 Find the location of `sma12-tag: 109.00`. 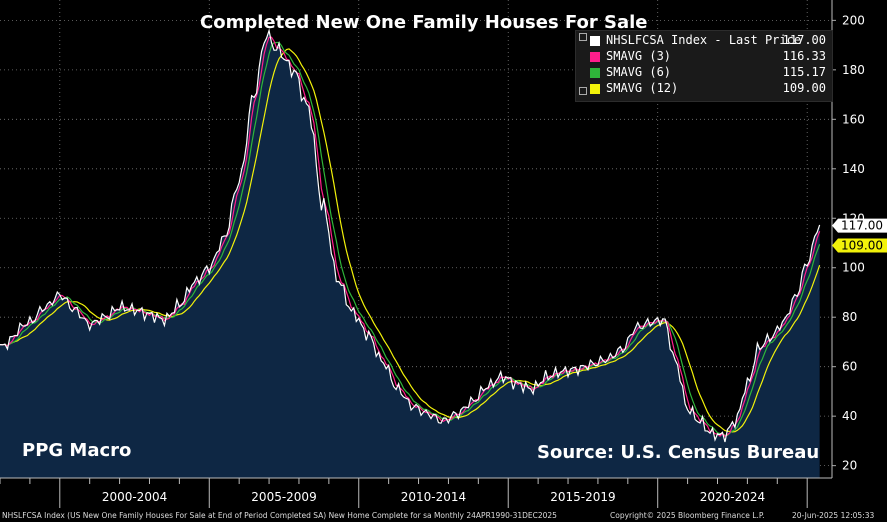

sma12-tag: 109.00 is located at coordinates (859, 245).